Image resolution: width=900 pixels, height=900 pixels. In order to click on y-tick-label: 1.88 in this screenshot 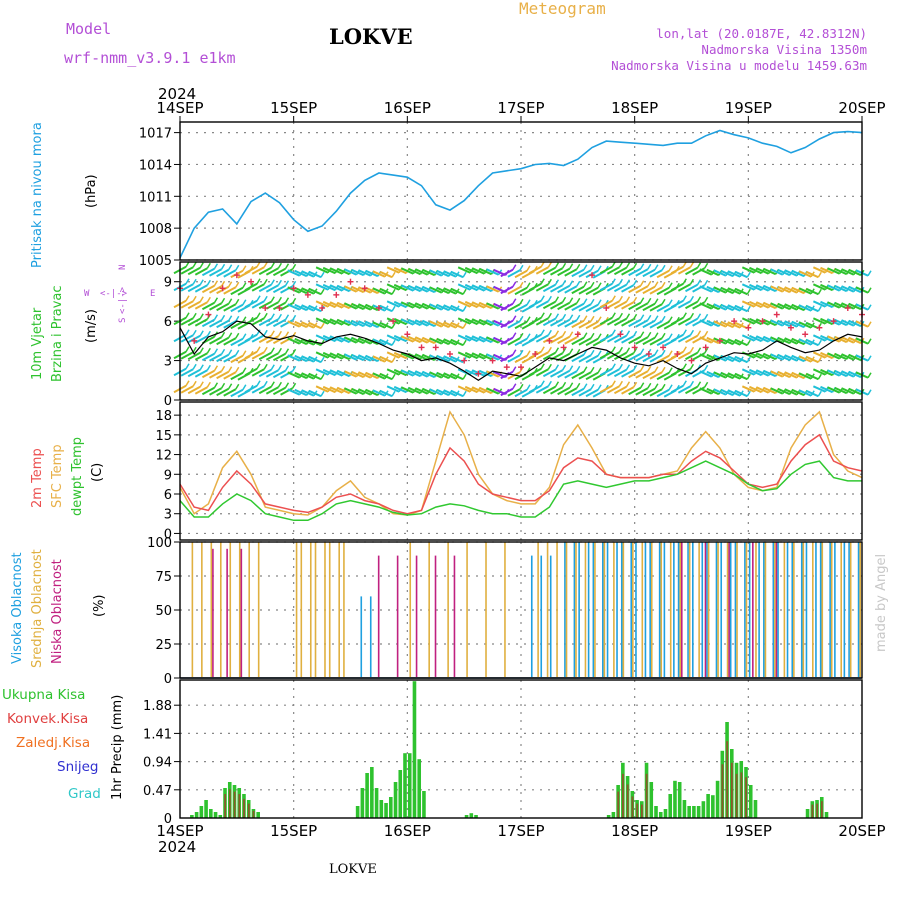, I will do `click(157, 706)`.